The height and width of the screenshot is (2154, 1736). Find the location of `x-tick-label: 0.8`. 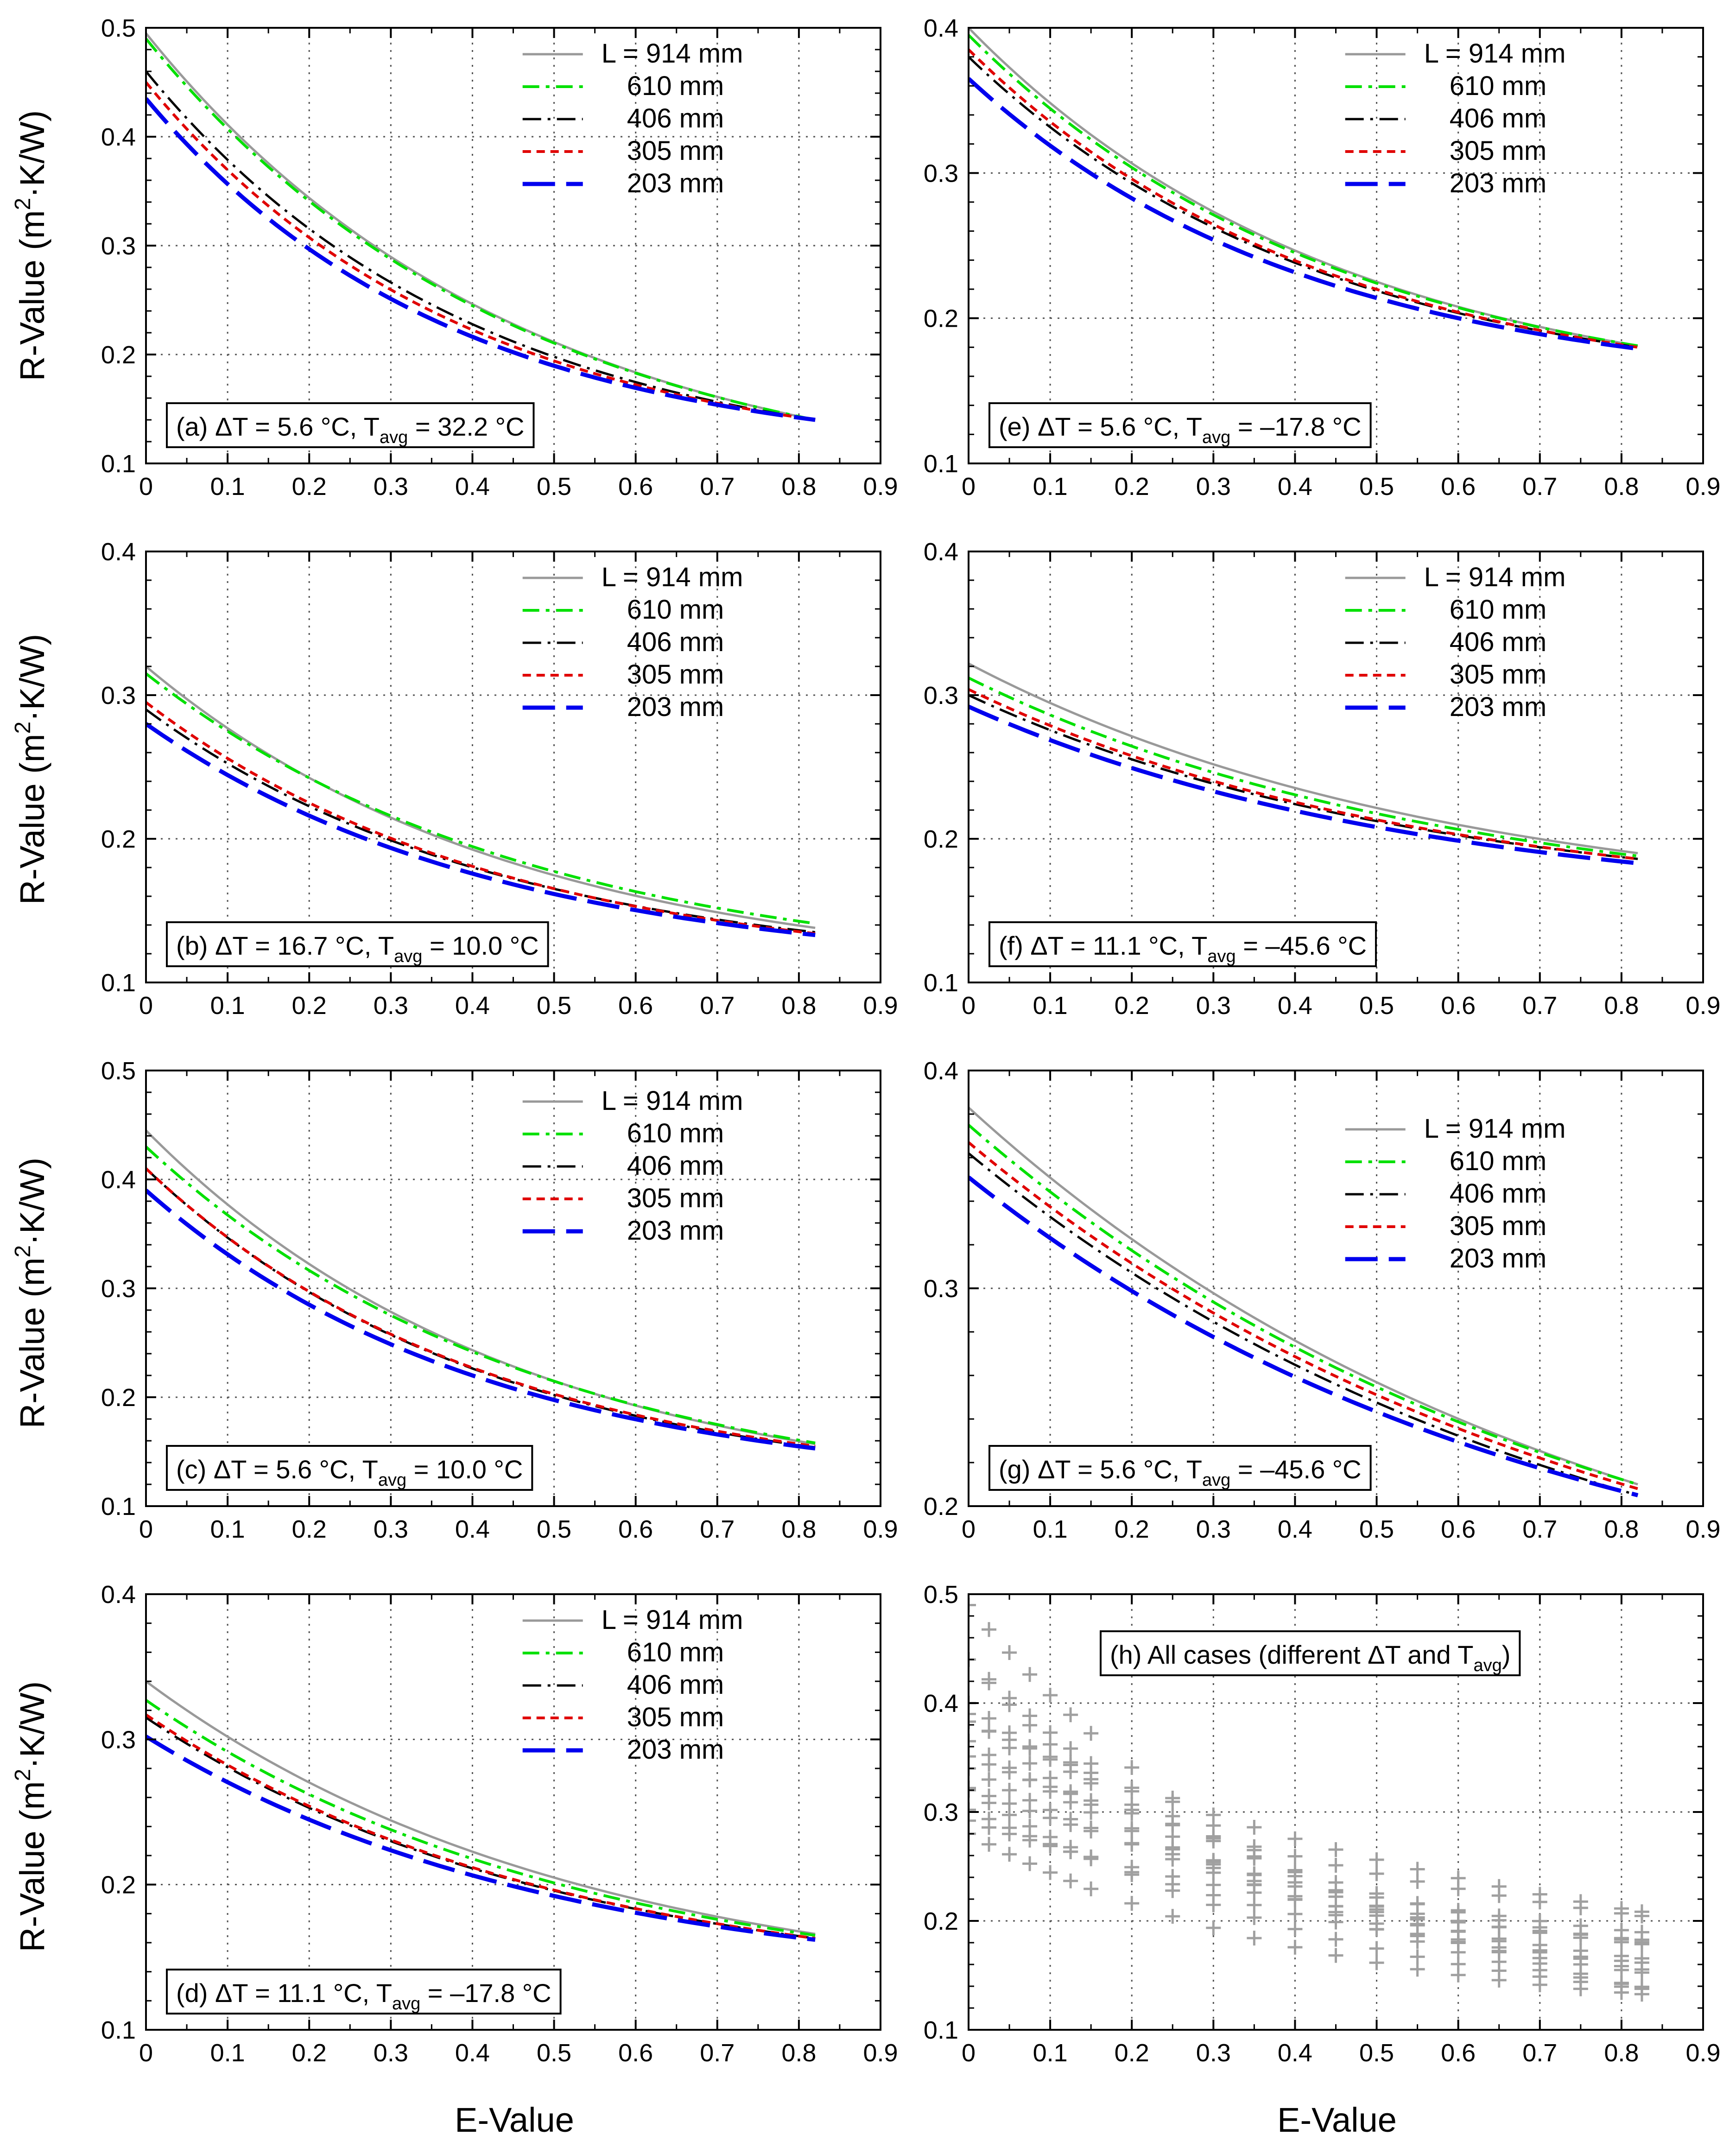

x-tick-label: 0.8 is located at coordinates (798, 1529).